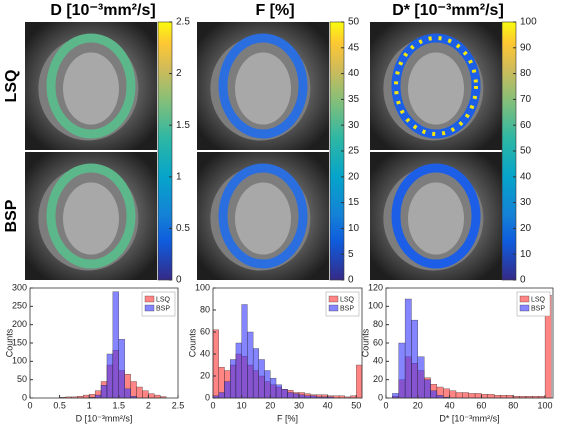 The height and width of the screenshot is (428, 567). Describe the element at coordinates (523, 280) in the screenshot. I see `colorbar-tick-label: 0` at that location.